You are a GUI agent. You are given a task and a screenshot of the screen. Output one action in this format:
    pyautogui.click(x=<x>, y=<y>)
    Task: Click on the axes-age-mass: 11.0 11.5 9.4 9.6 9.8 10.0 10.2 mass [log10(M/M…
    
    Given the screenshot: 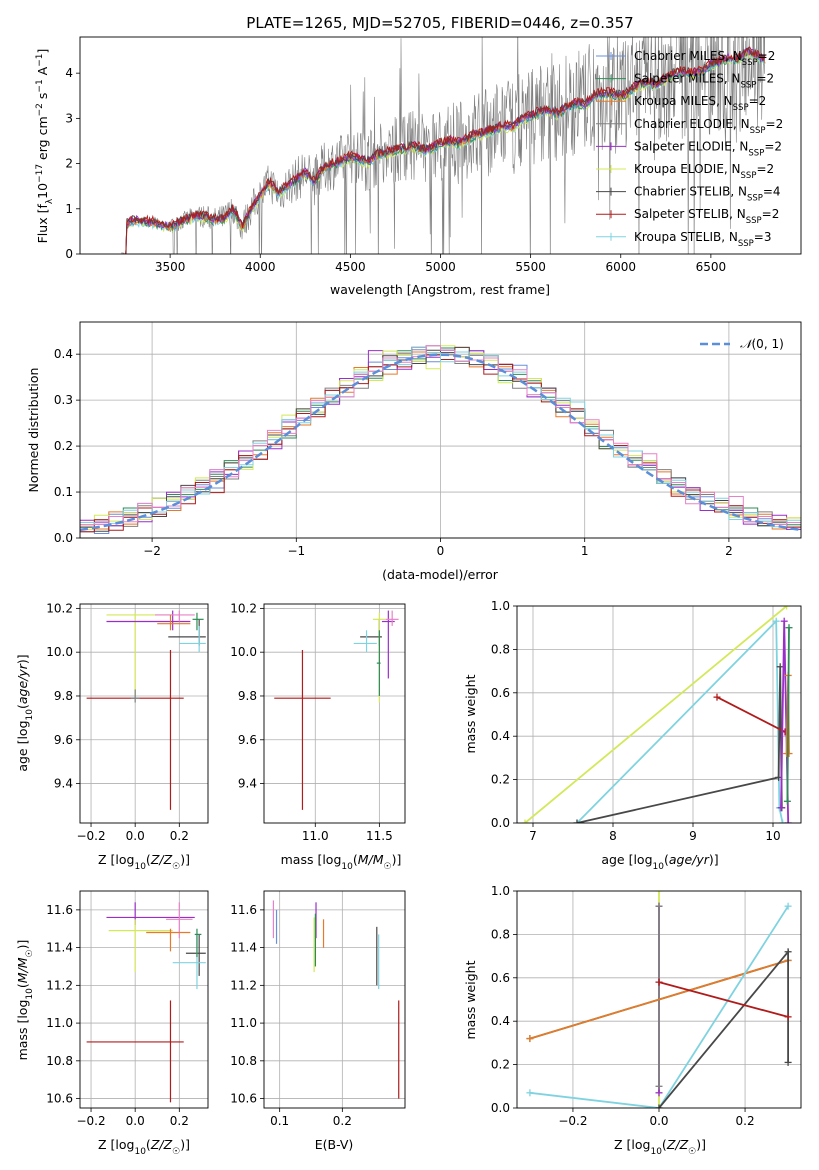 What is the action you would take?
    pyautogui.click(x=318, y=736)
    